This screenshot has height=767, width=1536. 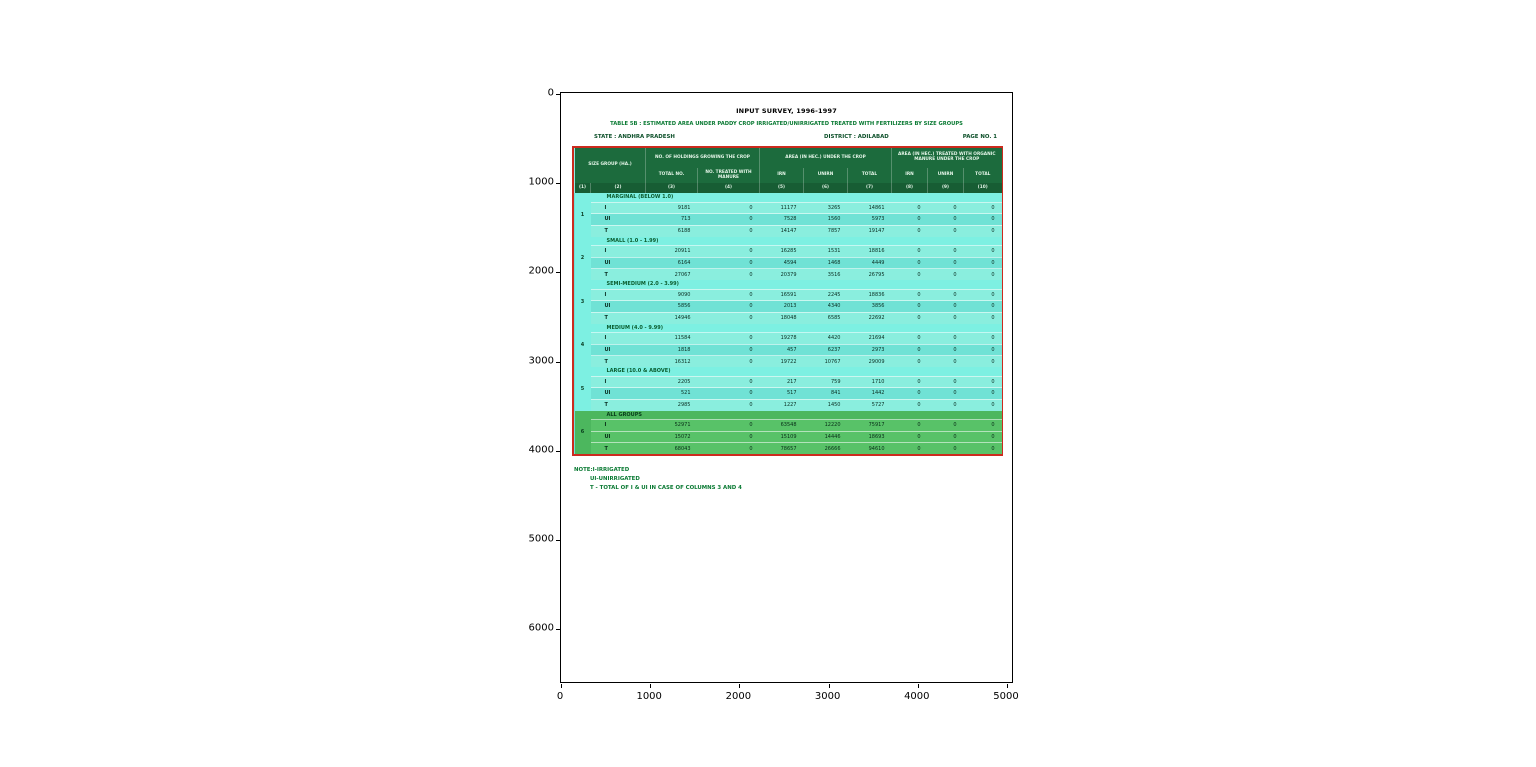 What do you see at coordinates (671, 274) in the screenshot?
I see `cell-value: 27067` at bounding box center [671, 274].